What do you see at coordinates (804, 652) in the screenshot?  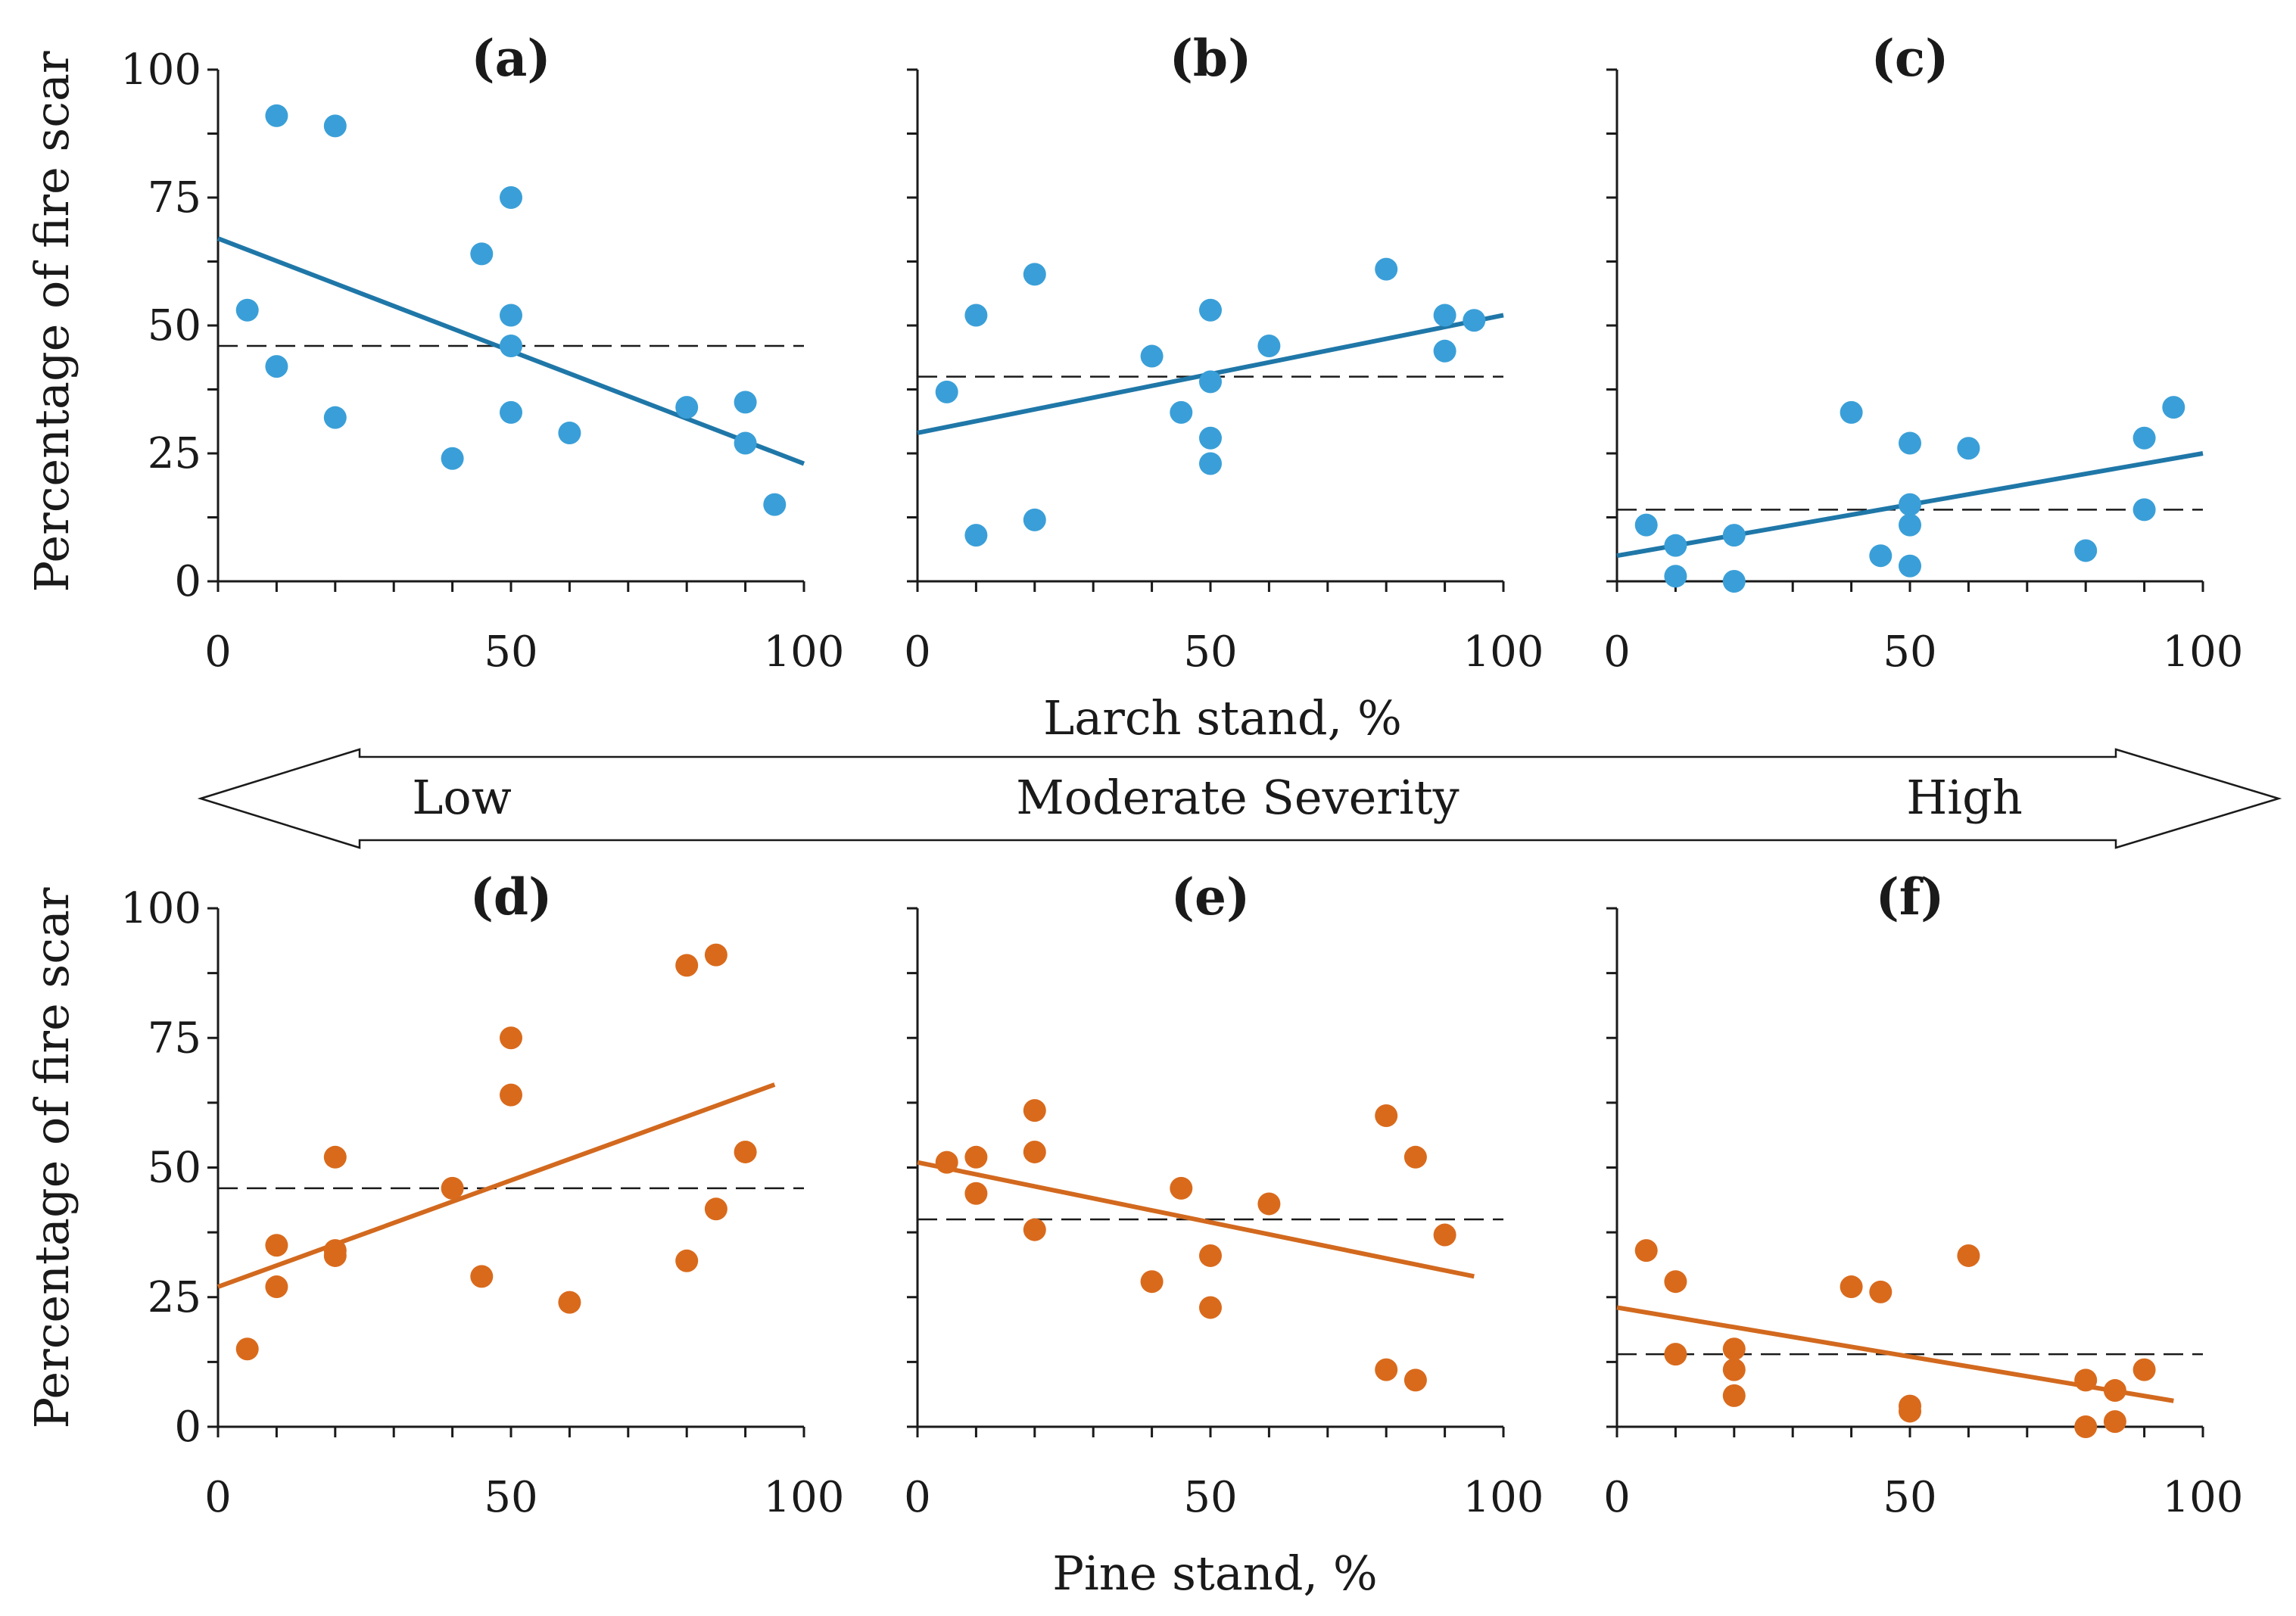 I see `x-tick-label-a: 100` at bounding box center [804, 652].